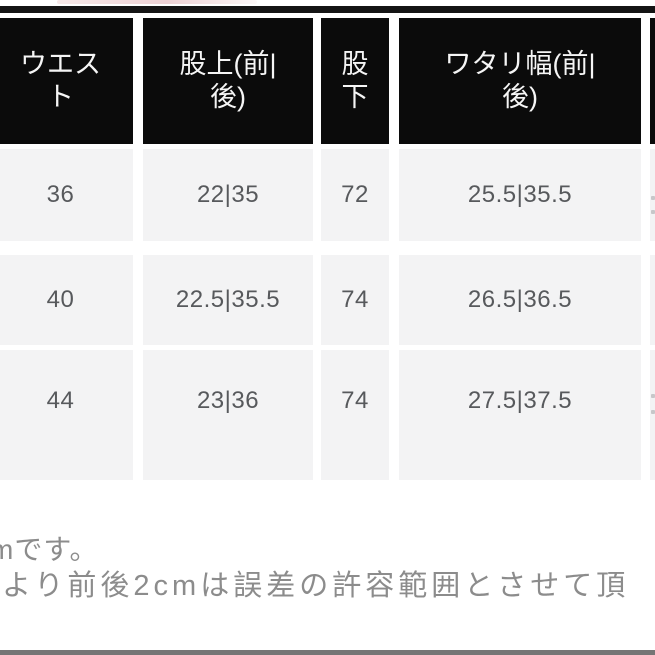 The image size is (655, 655). Describe the element at coordinates (355, 195) in the screenshot. I see `cell-inseam: 72` at that location.